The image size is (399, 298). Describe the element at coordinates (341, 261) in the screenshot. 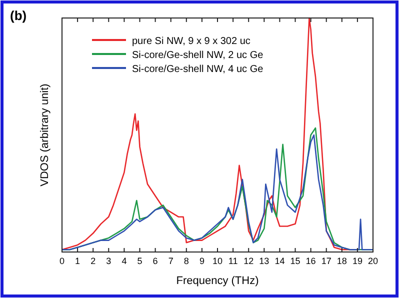

I see `x-tick-label: 18` at that location.